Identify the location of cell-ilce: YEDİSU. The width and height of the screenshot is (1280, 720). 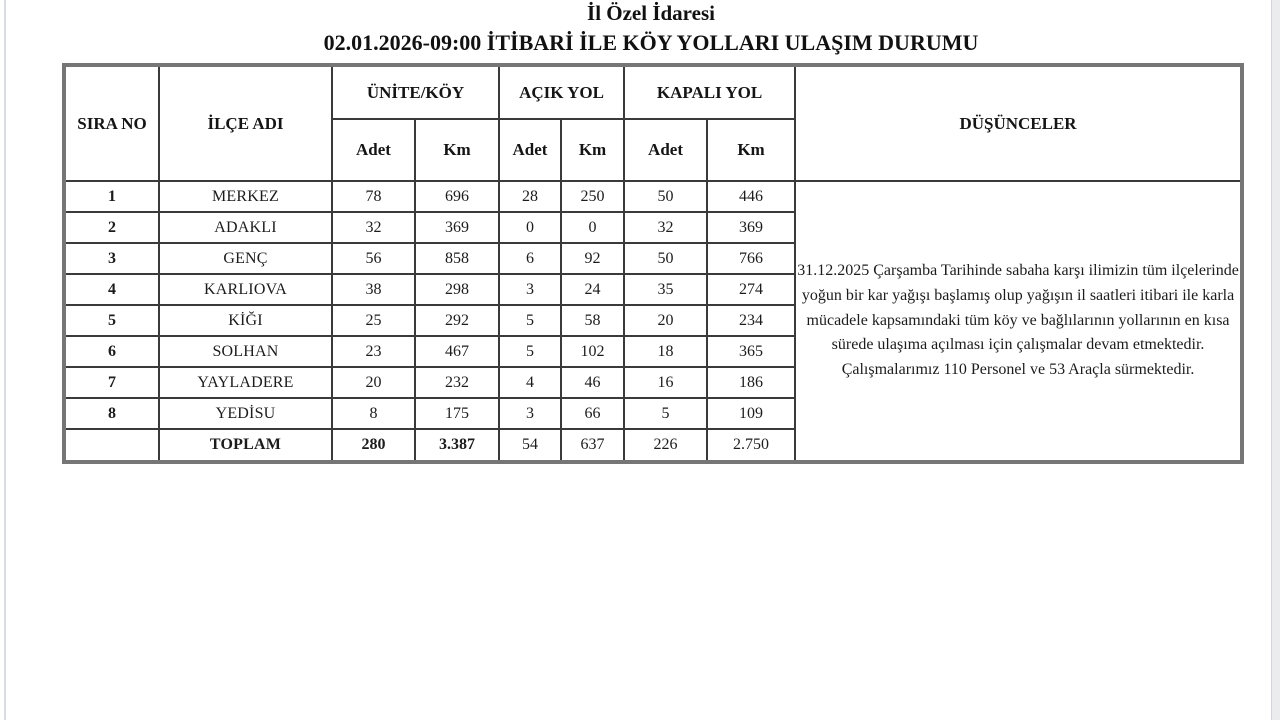
(245, 413).